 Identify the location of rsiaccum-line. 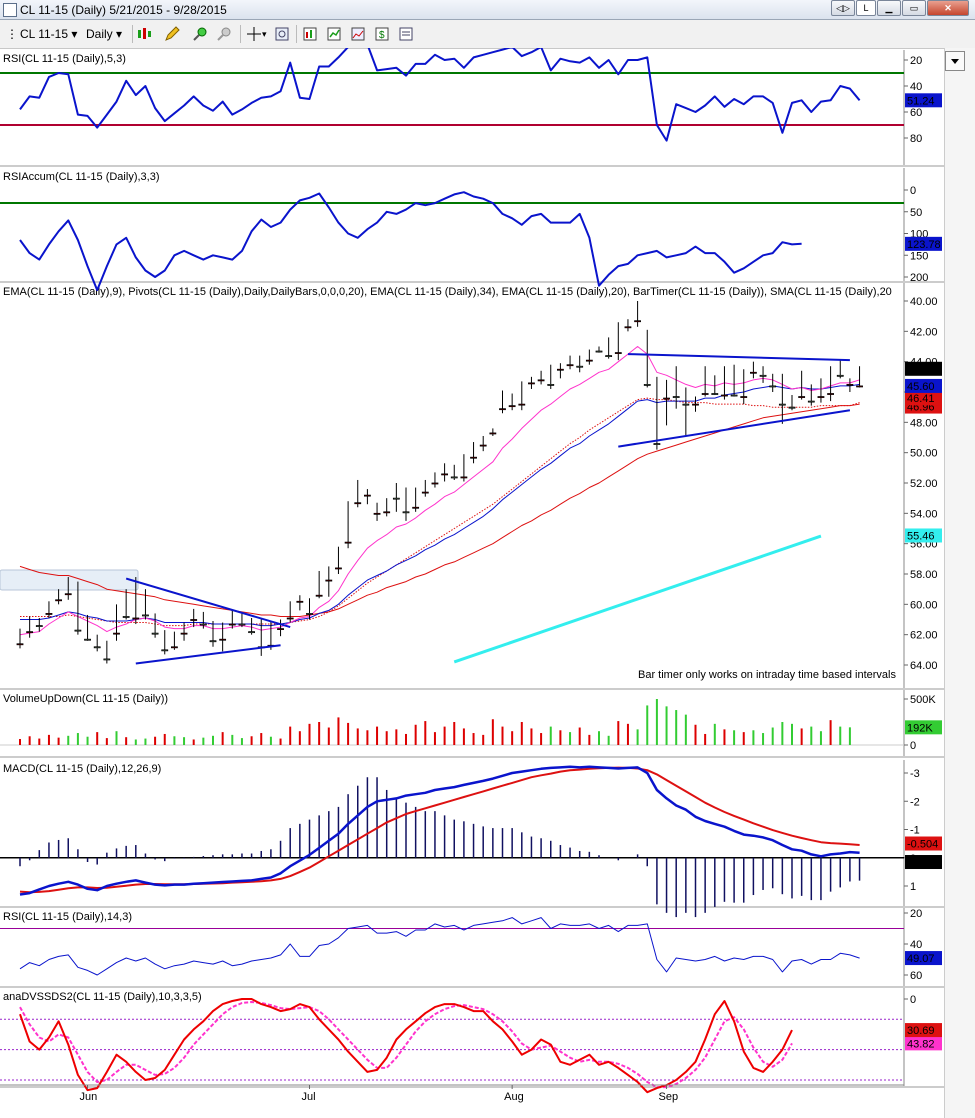
(410, 241).